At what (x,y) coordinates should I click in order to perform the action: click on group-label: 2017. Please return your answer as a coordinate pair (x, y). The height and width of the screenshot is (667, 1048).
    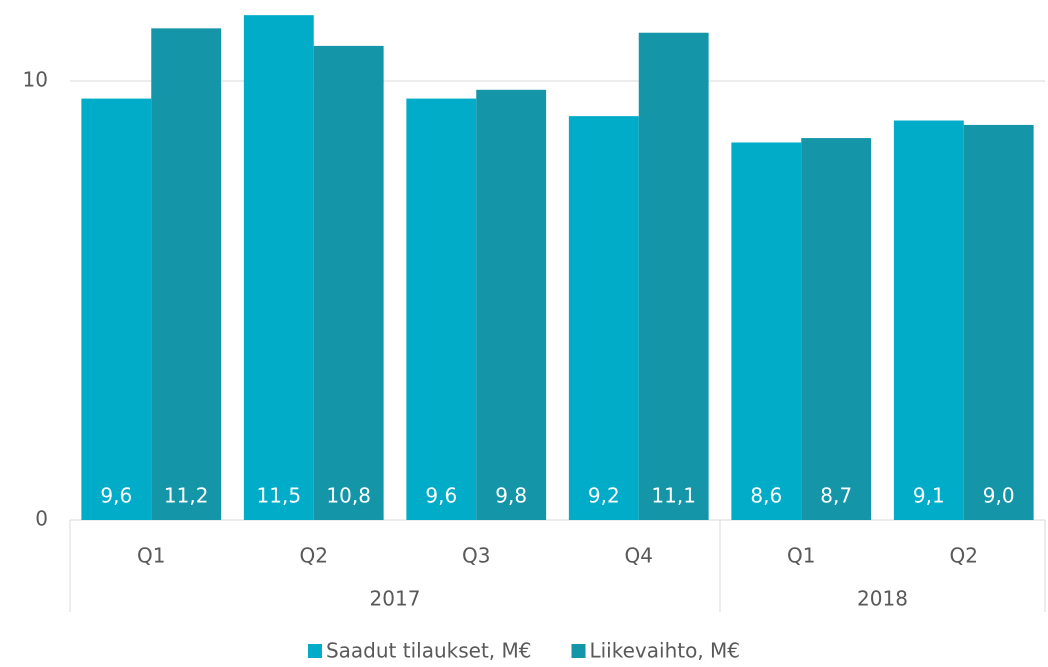
    Looking at the image, I should click on (395, 599).